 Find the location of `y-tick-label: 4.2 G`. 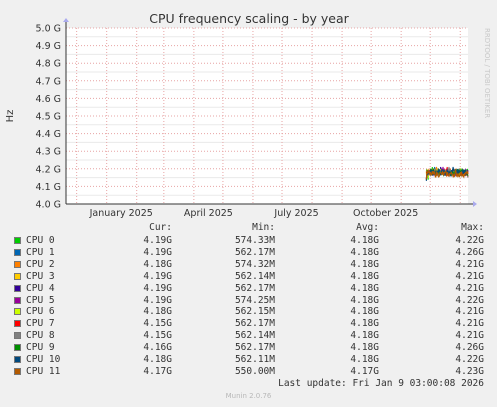

y-tick-label: 4.2 G is located at coordinates (49, 169).